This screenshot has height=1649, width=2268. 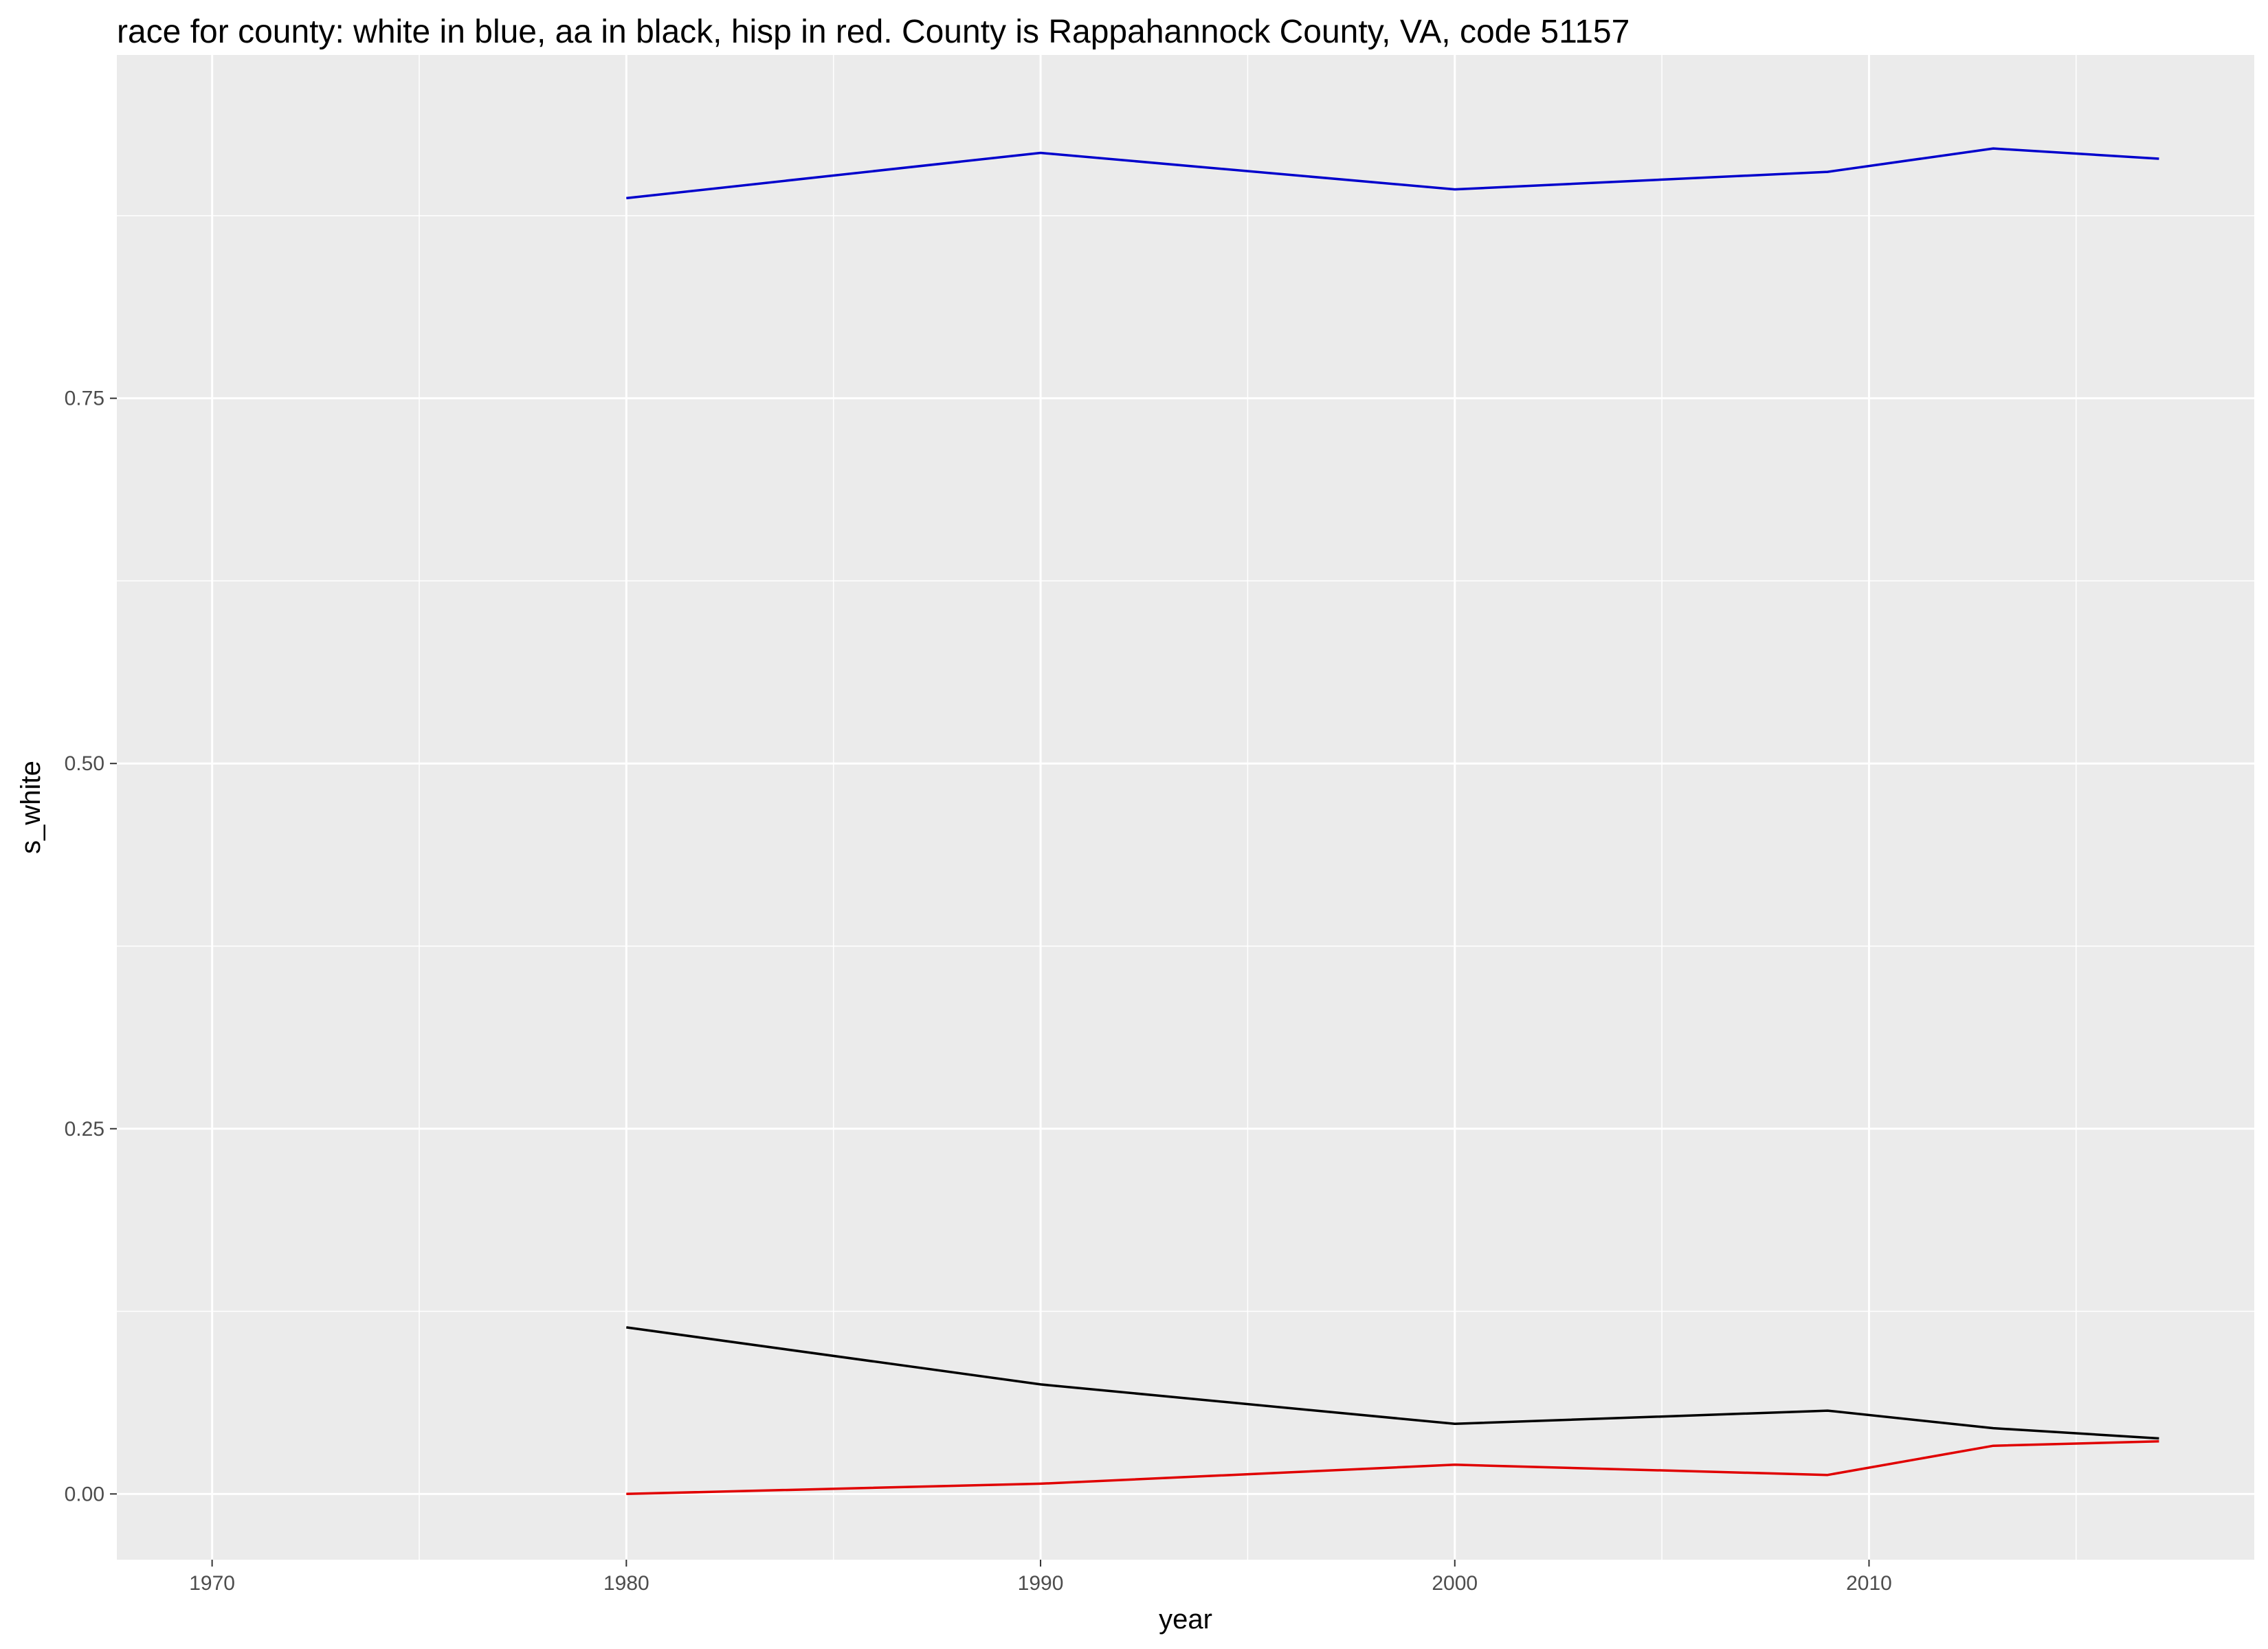 What do you see at coordinates (1041, 1583) in the screenshot?
I see `x-tick-label: 1990` at bounding box center [1041, 1583].